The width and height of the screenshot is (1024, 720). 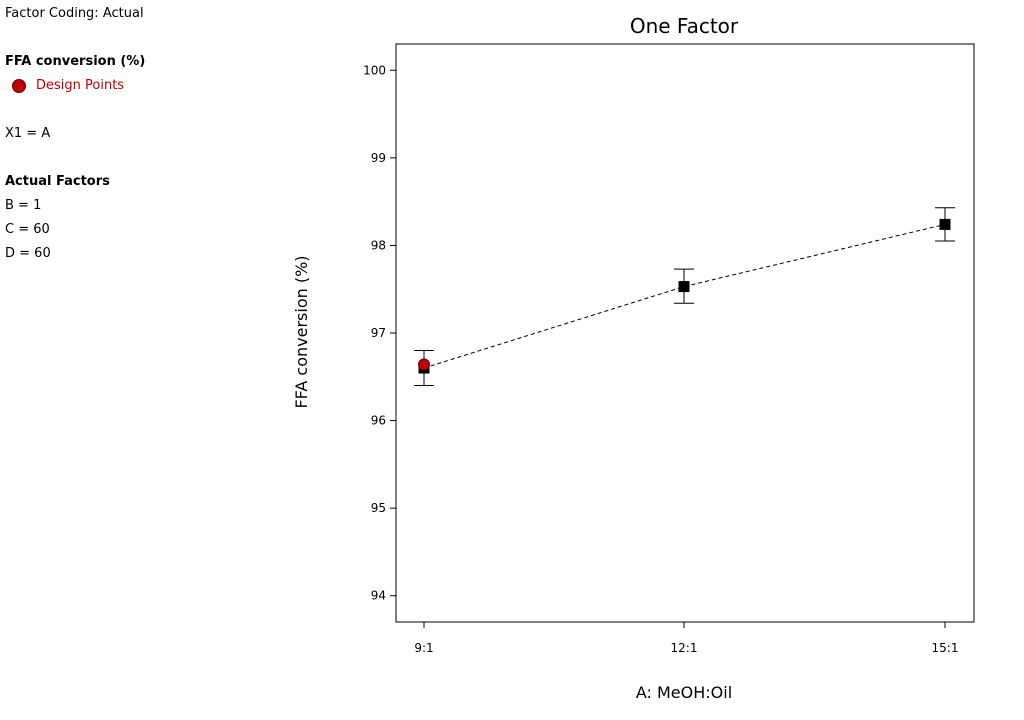 I want to click on series-layer, so click(x=684, y=297).